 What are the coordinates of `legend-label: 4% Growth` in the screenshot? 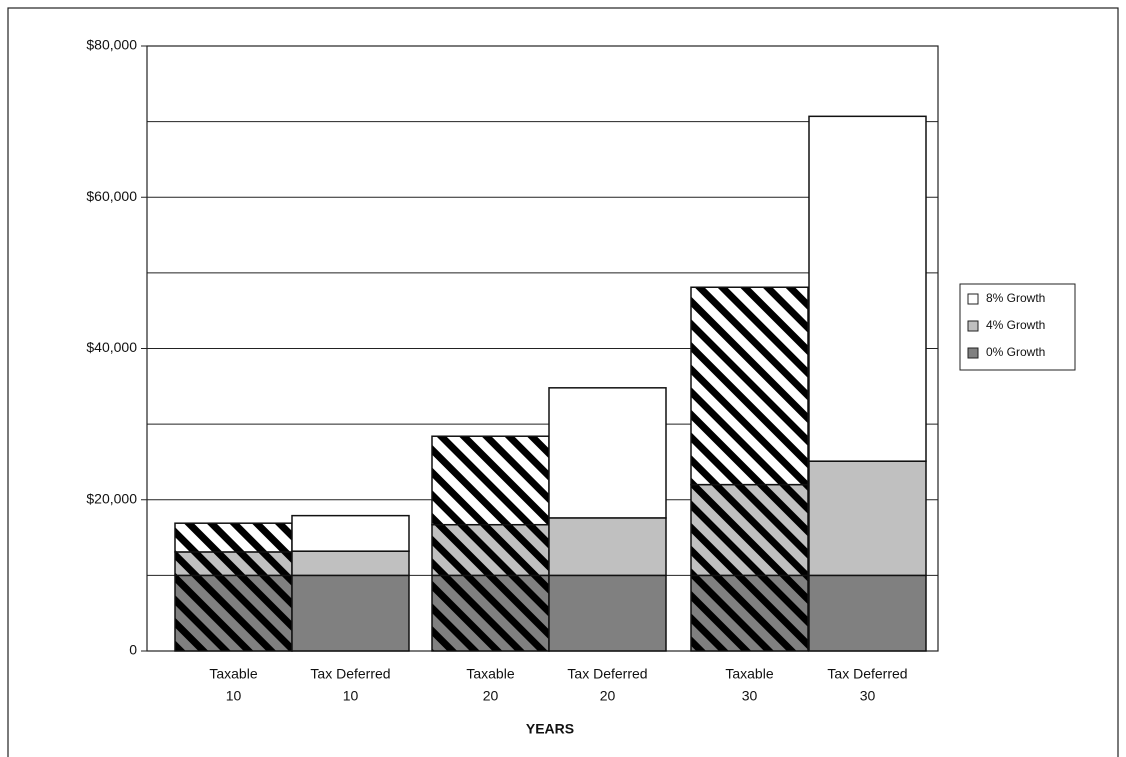 It's located at (1015, 325).